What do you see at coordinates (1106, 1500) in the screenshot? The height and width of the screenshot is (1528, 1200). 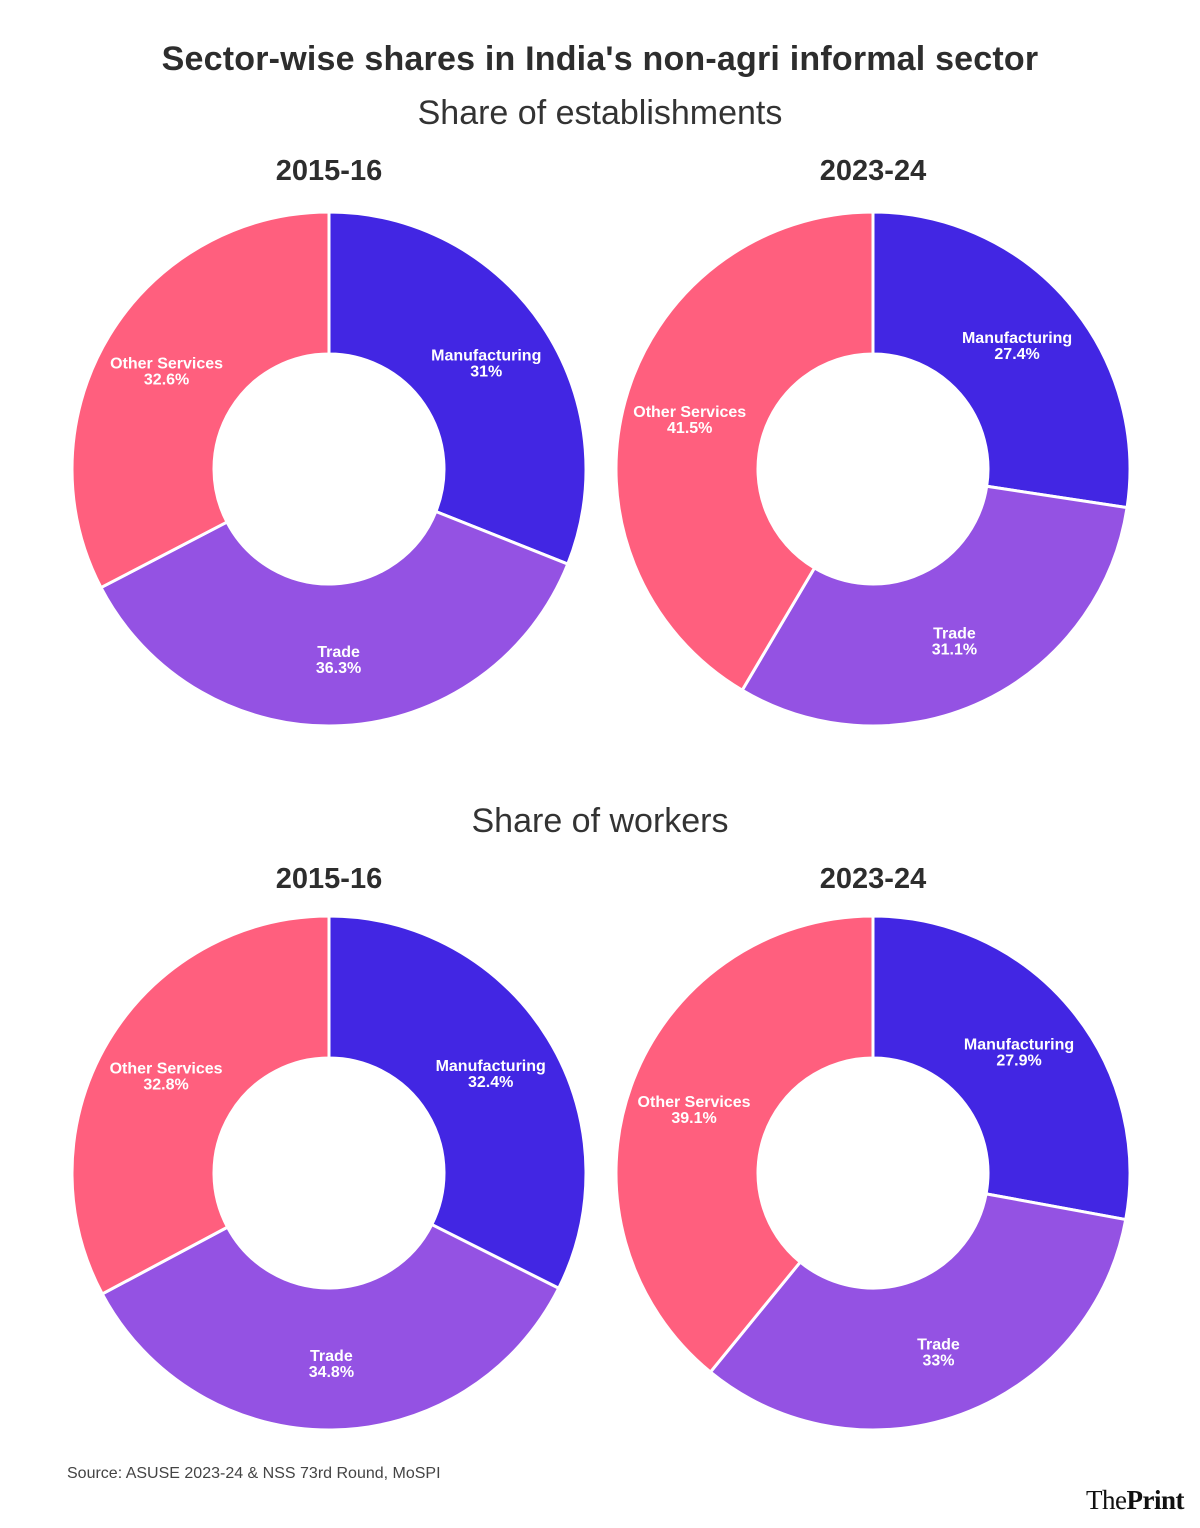 I see `logo-the: The` at bounding box center [1106, 1500].